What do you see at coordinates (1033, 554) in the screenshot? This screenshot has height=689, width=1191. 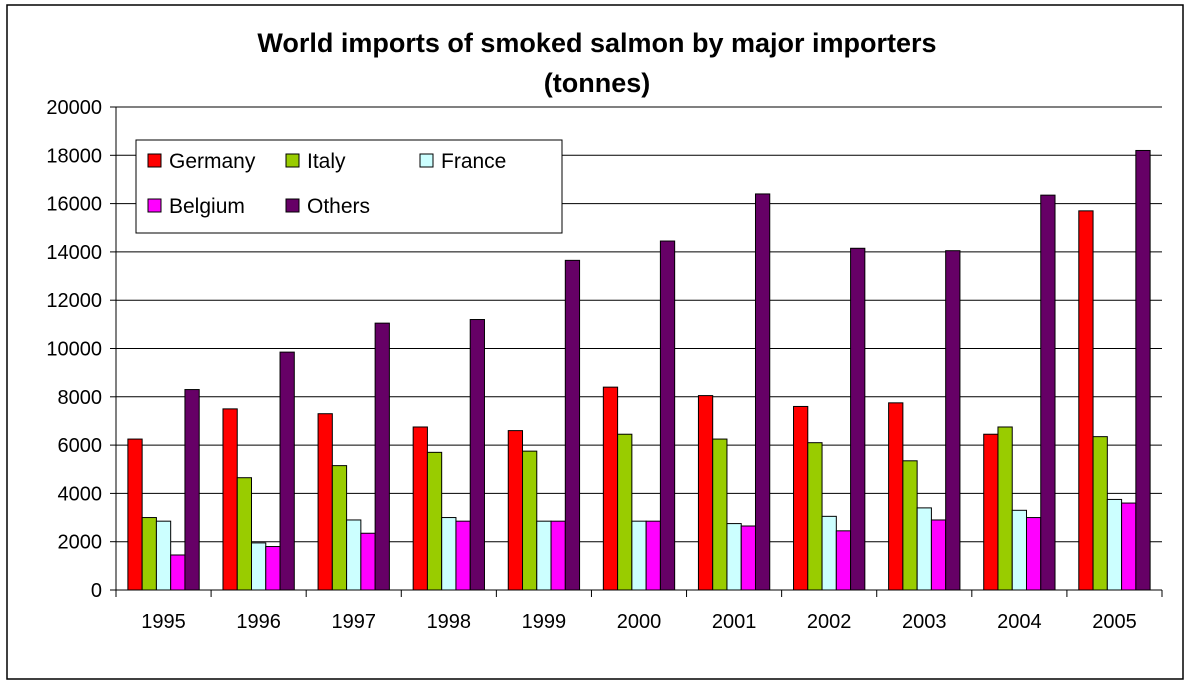 I see `bar-belgium-2004` at bounding box center [1033, 554].